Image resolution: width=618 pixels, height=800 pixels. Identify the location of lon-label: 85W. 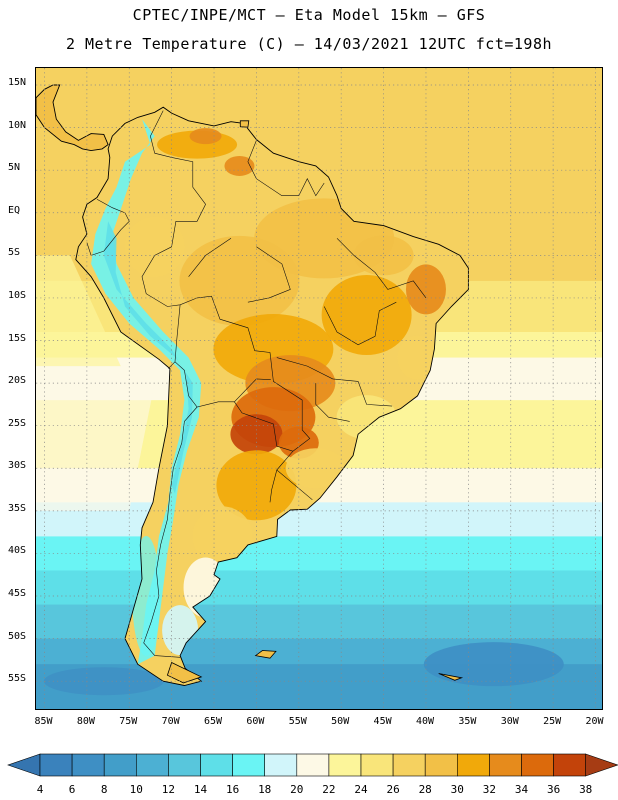
(43, 721).